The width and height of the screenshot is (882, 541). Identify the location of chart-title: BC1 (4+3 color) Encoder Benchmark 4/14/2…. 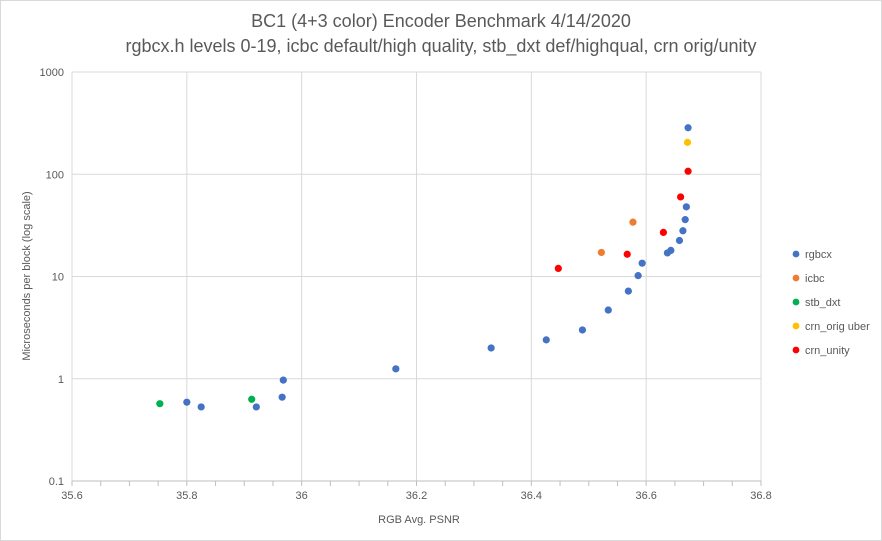
(441, 21).